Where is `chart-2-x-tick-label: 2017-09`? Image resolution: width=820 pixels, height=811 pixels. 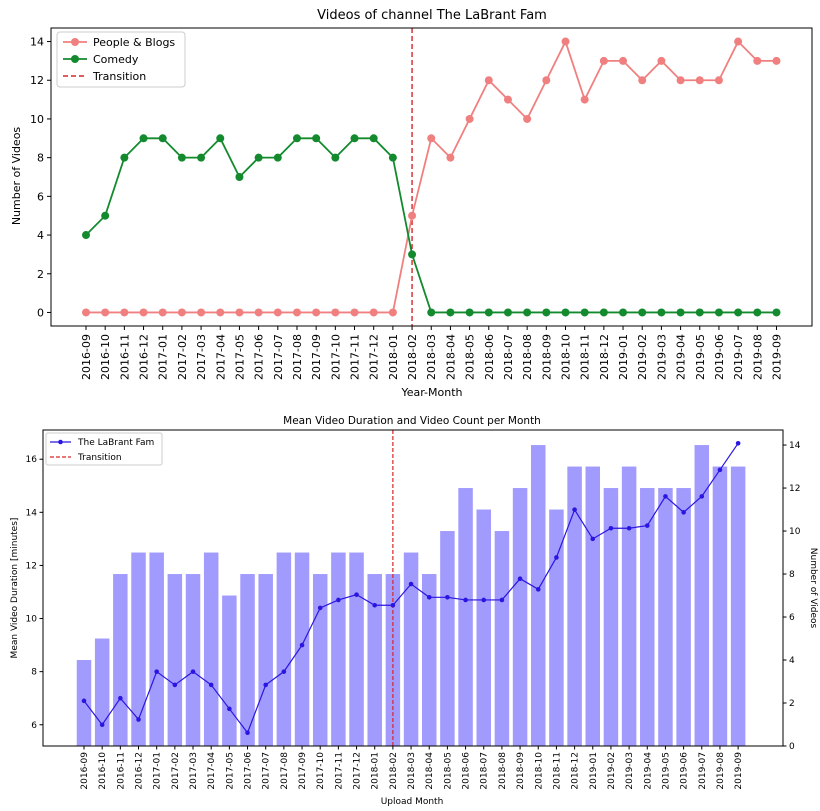
chart-2-x-tick-label: 2017-09 is located at coordinates (303, 771).